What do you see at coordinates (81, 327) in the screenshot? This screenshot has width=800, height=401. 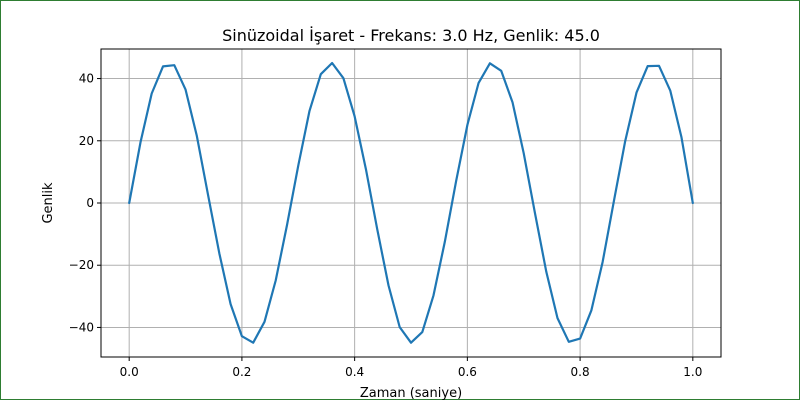 I see `y-tick-label: −40` at bounding box center [81, 327].